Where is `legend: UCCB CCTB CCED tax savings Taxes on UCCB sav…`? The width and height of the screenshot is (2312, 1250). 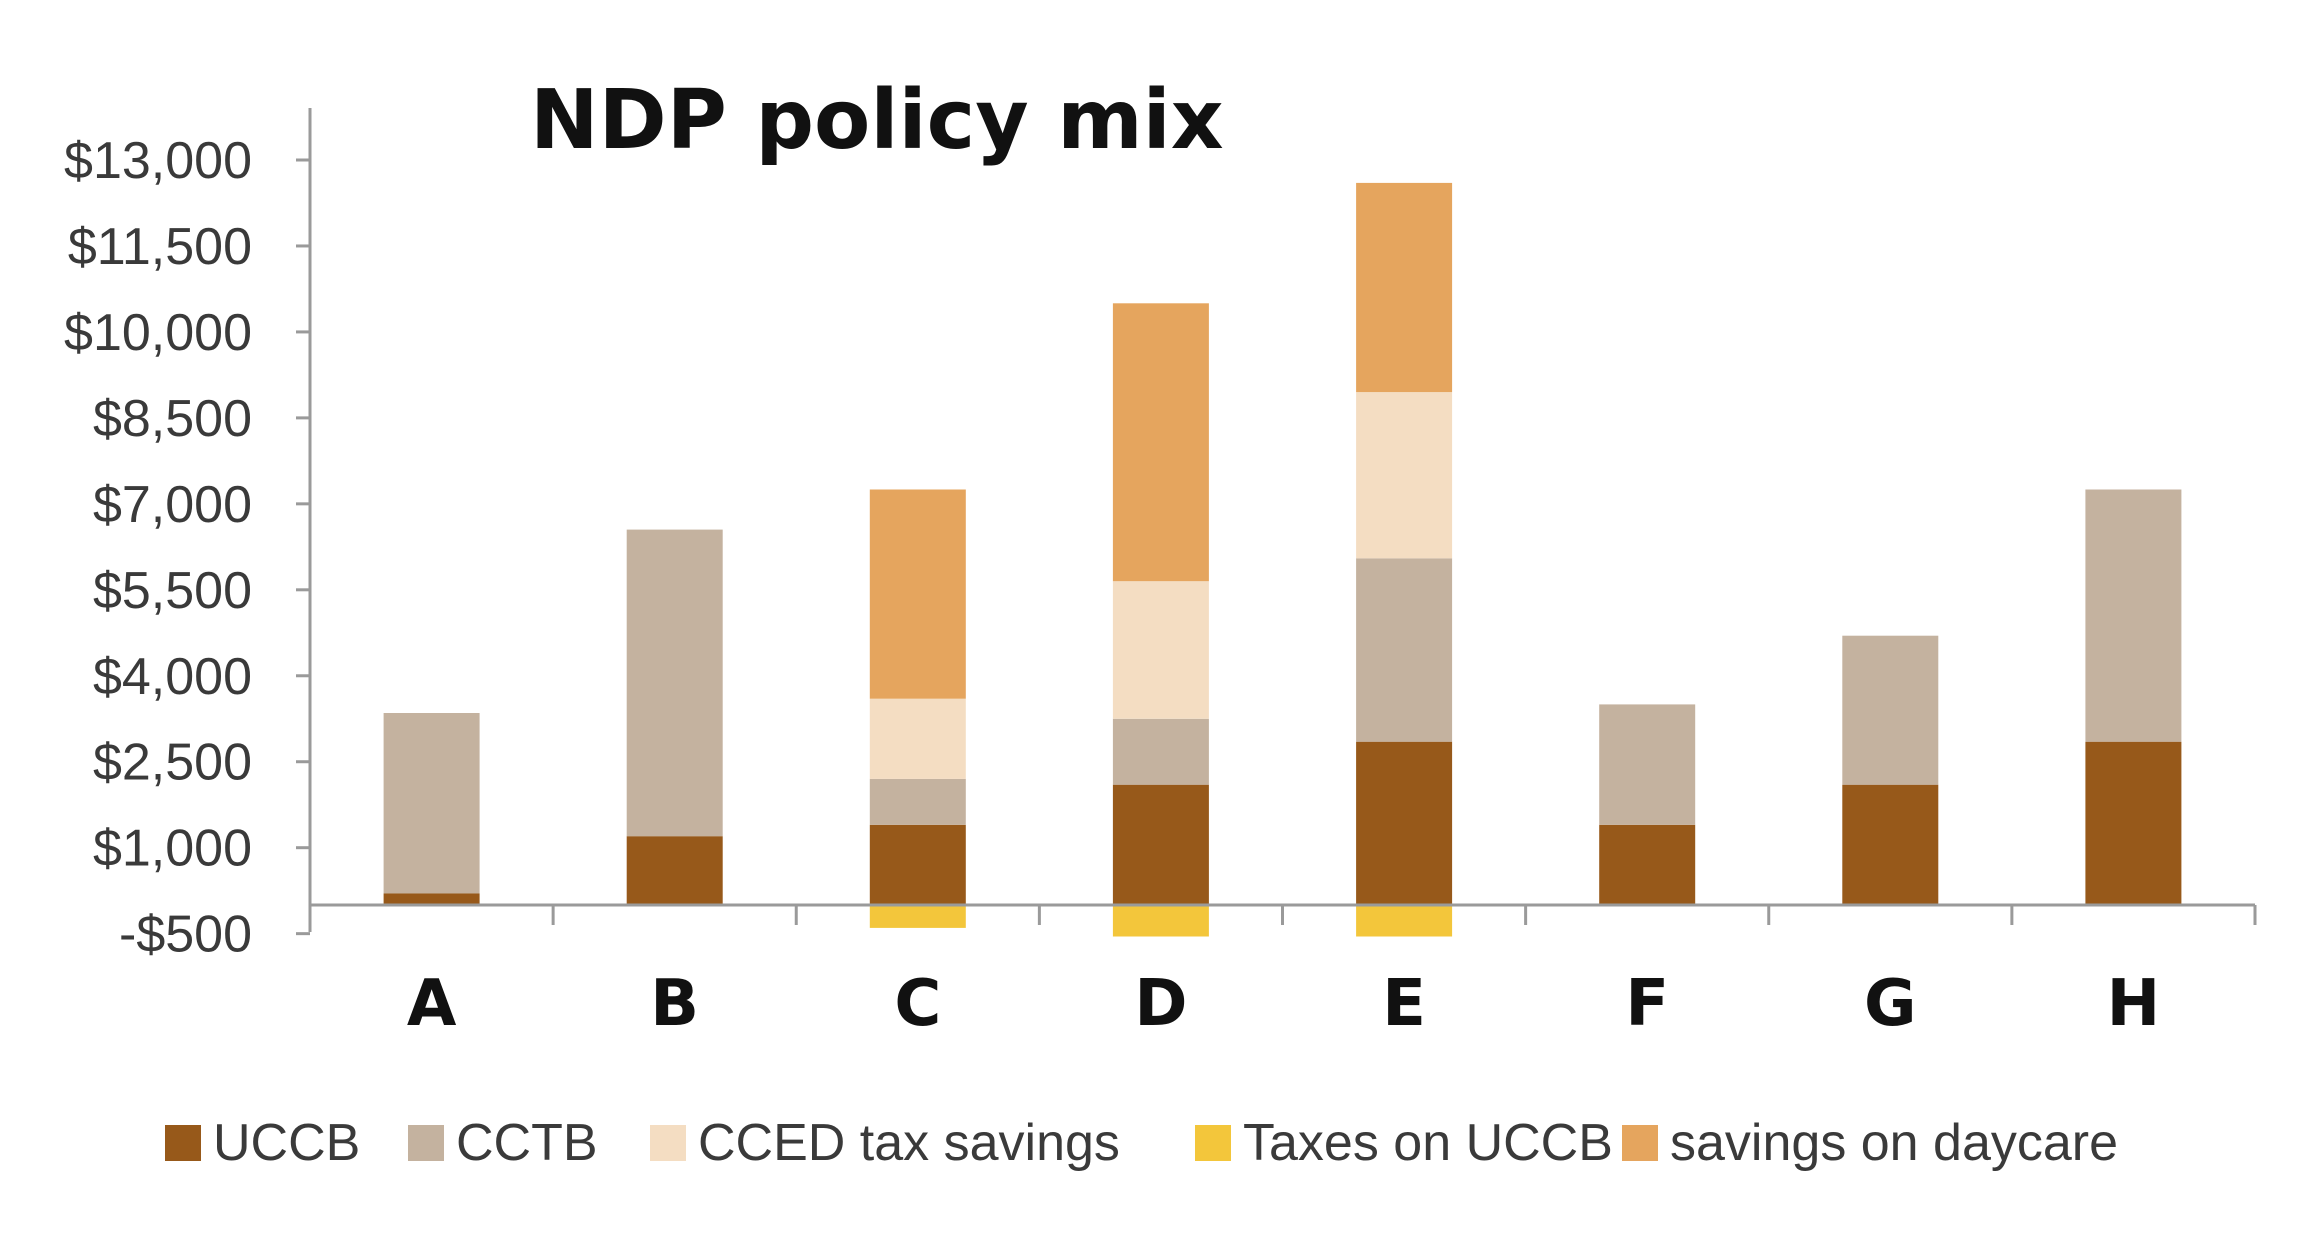 legend: UCCB CCTB CCED tax savings Taxes on UCCB sav… is located at coordinates (1141, 1143).